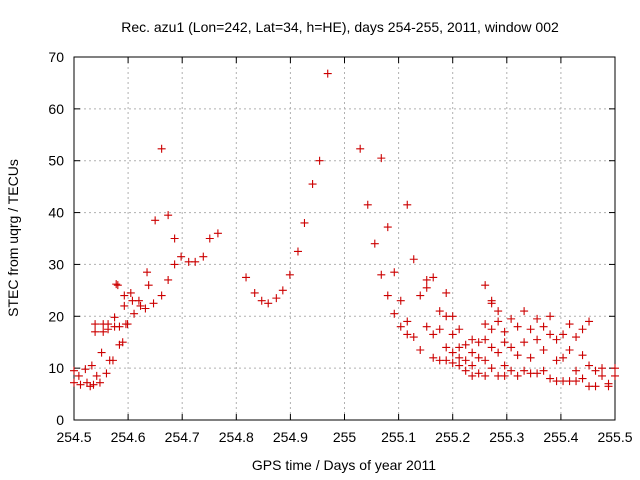  Describe the element at coordinates (56, 213) in the screenshot. I see `y-tick-label: 40` at that location.